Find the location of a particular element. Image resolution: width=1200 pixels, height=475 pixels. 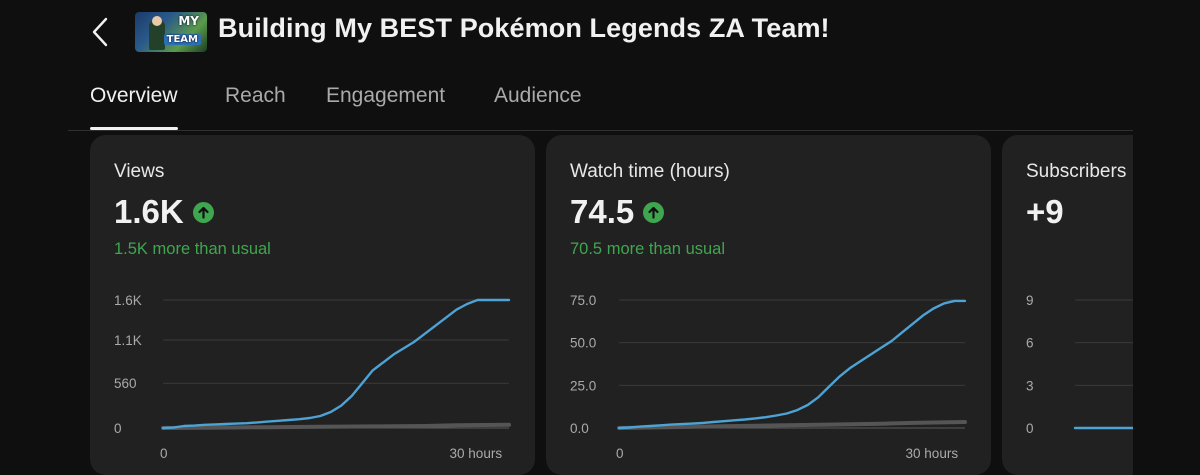

chevron-left-icon is located at coordinates (100, 32).